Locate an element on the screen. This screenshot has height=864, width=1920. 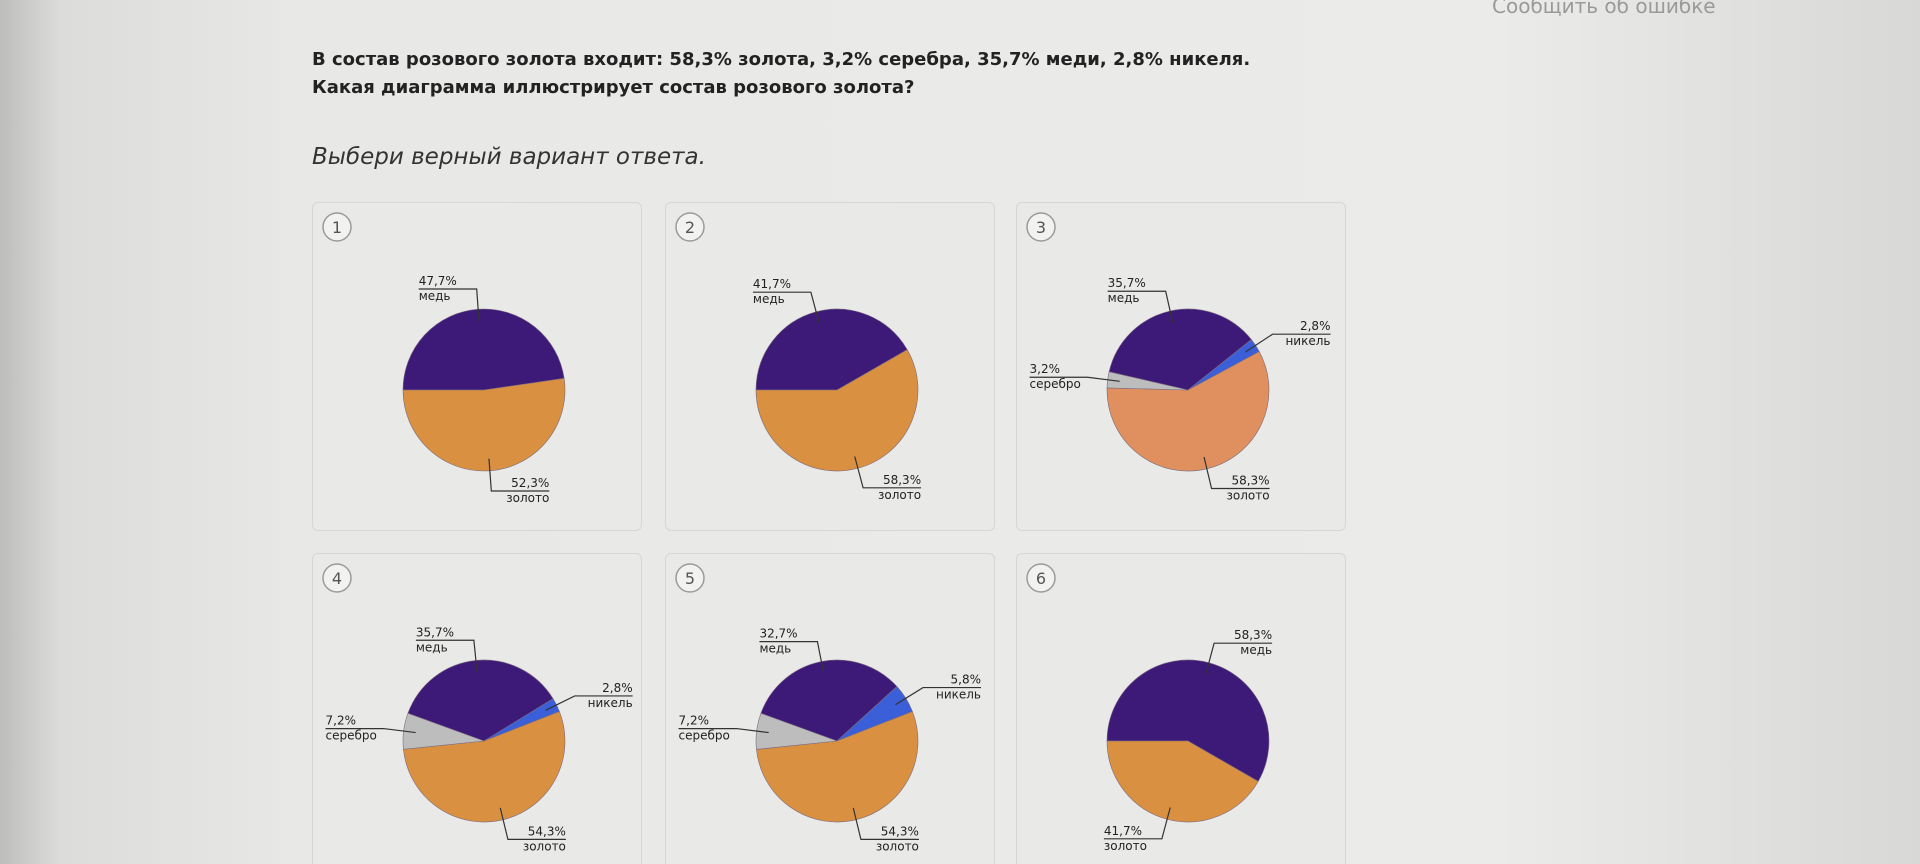
pie-chart: 6 58,3%медь 41,7%золото is located at coordinates (1149, 708).